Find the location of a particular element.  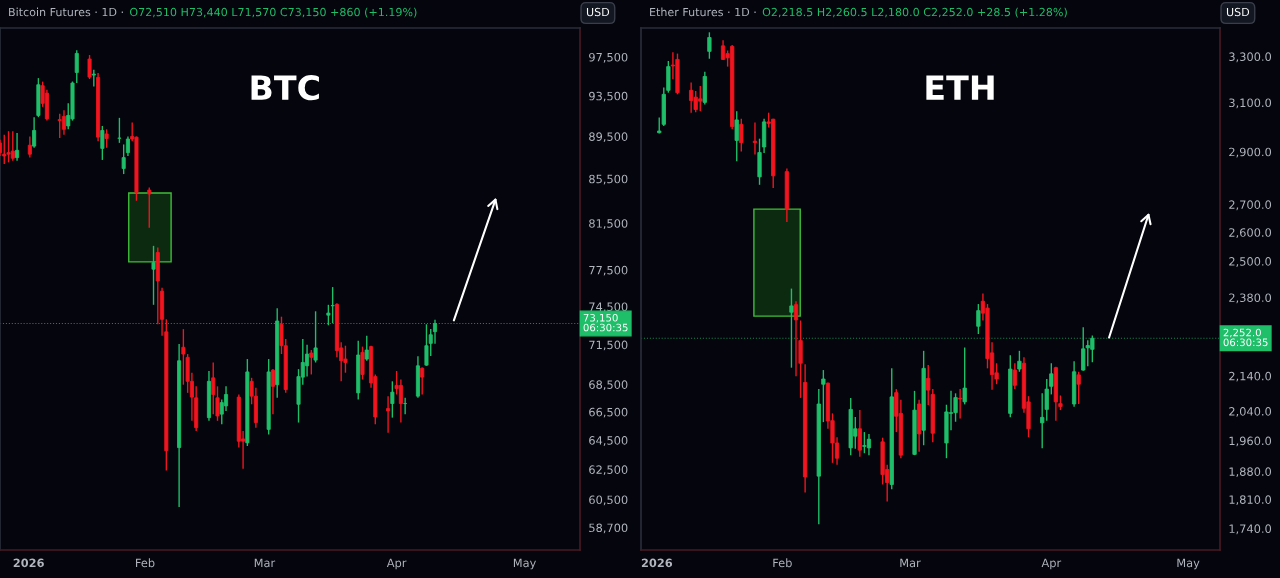

annotation: BTC is located at coordinates (285, 88).